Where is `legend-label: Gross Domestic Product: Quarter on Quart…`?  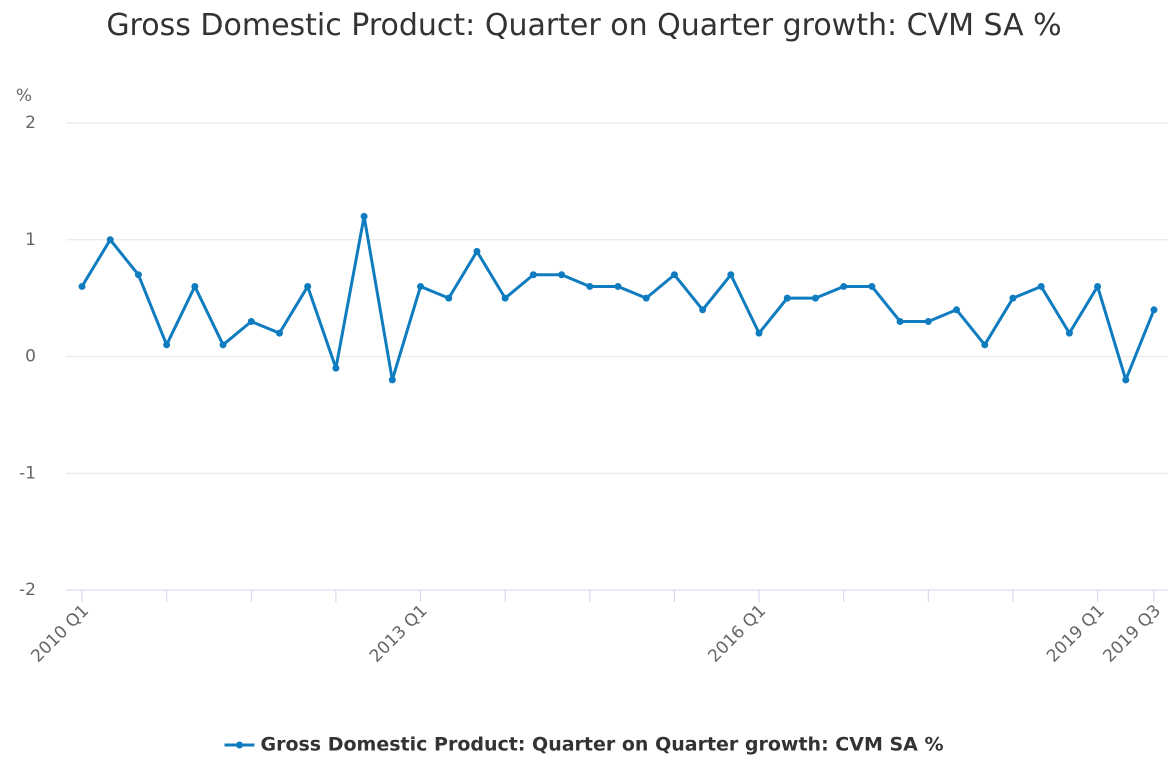
legend-label: Gross Domestic Product: Quarter on Quart… is located at coordinates (601, 745).